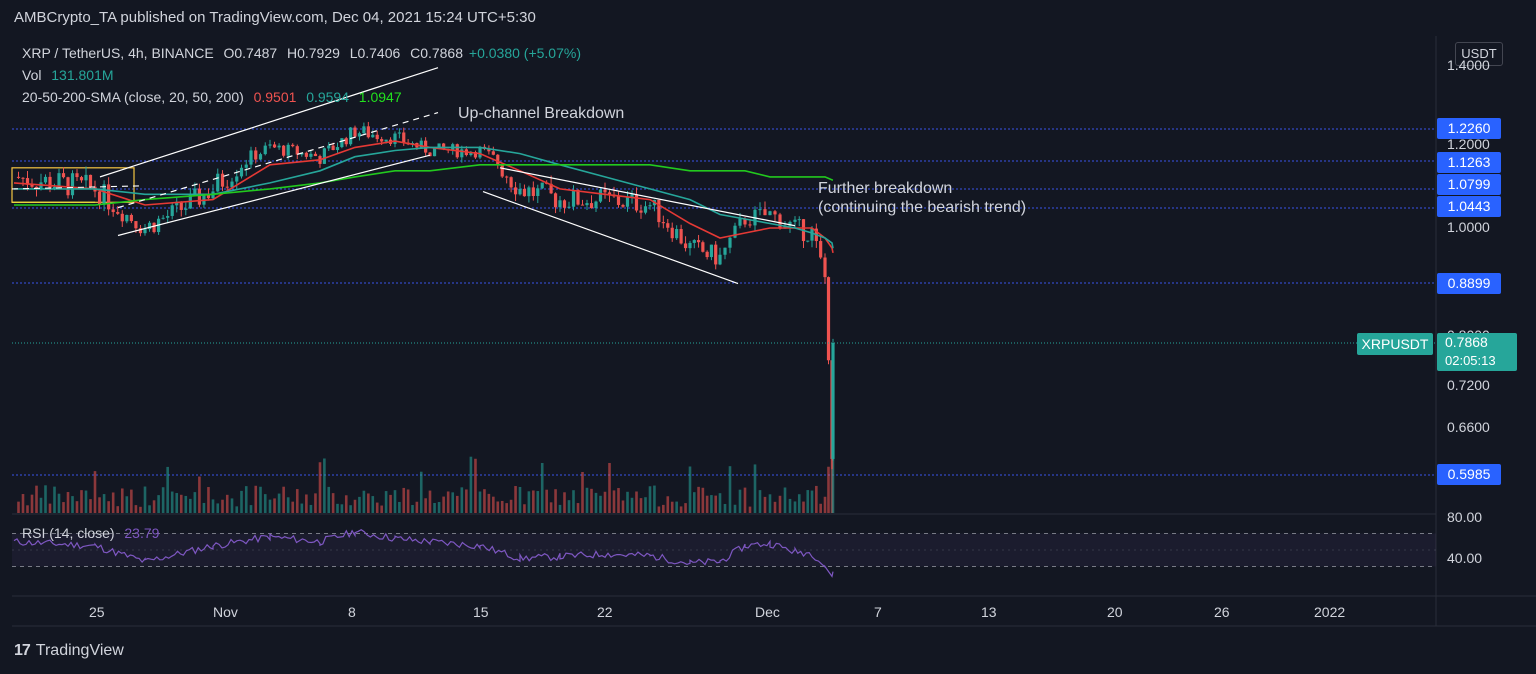 This screenshot has width=1536, height=674. Describe the element at coordinates (1469, 206) in the screenshot. I see `level-badge-4: 1.0443` at that location.